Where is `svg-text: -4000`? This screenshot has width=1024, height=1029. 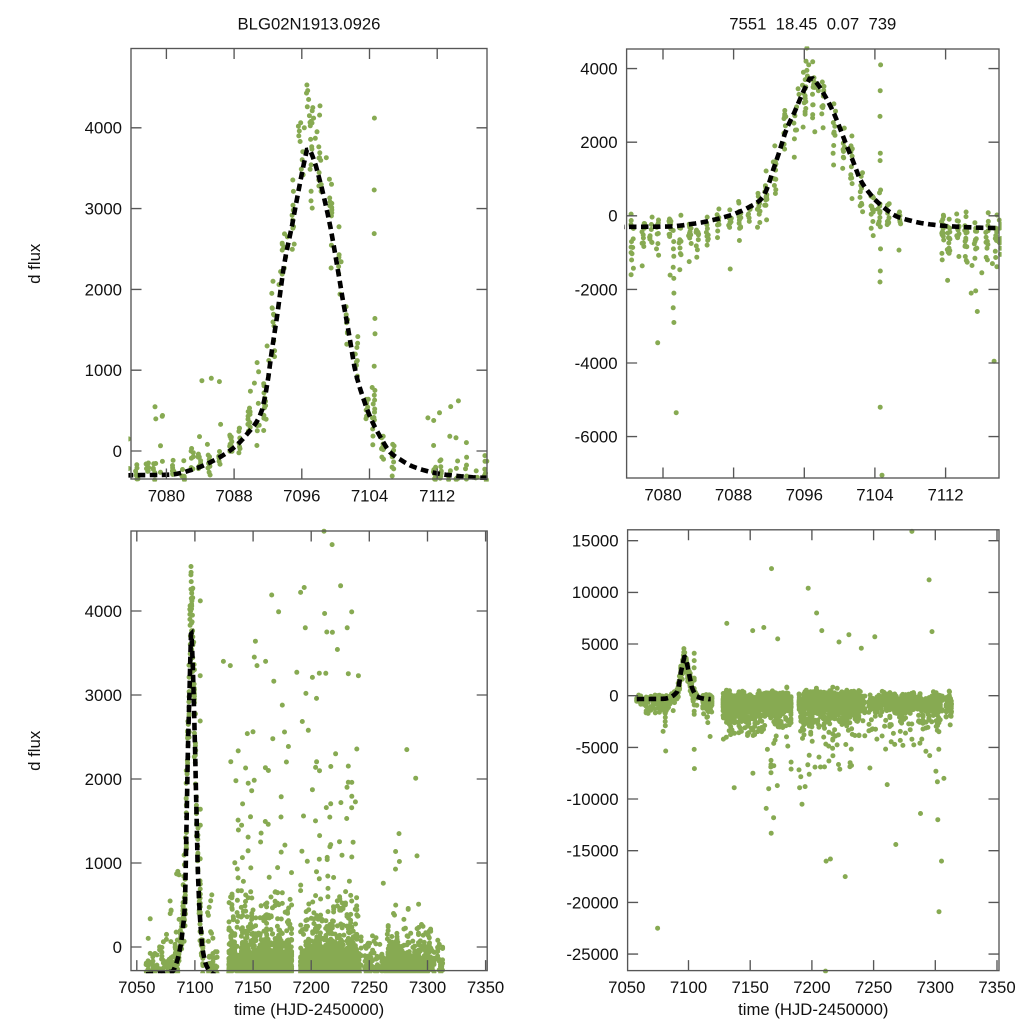
svg-text: -4000 is located at coordinates (596, 363).